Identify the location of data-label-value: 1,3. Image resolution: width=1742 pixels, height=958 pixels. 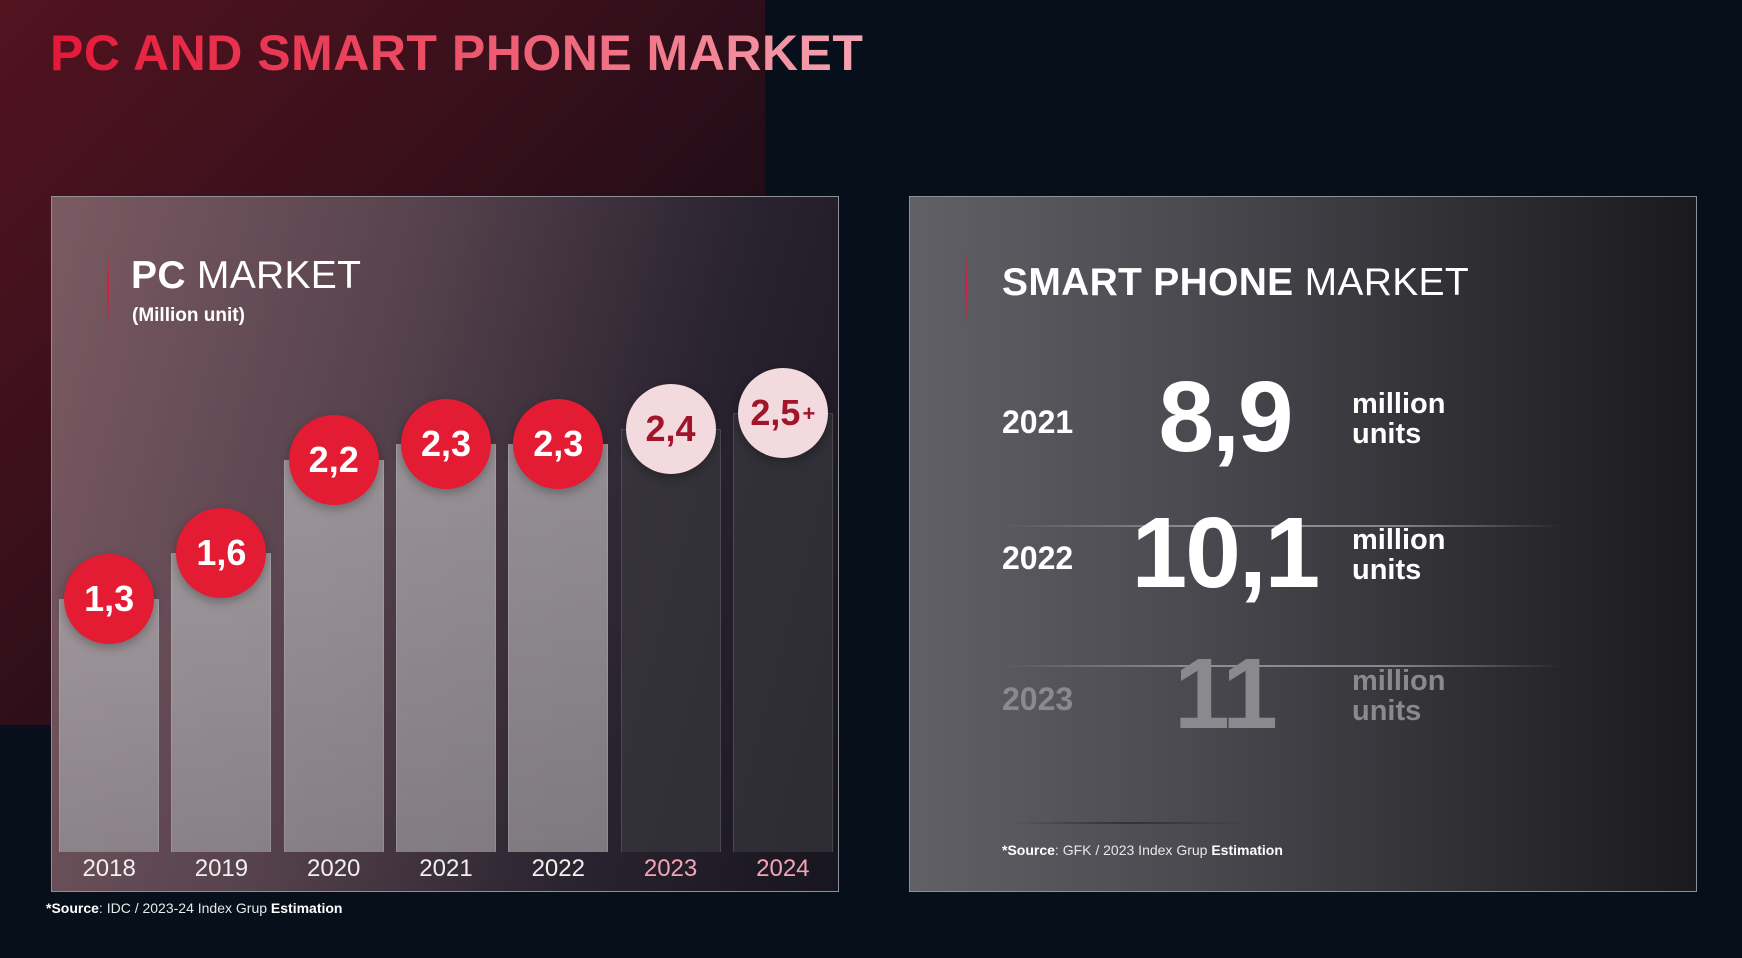
(109, 598).